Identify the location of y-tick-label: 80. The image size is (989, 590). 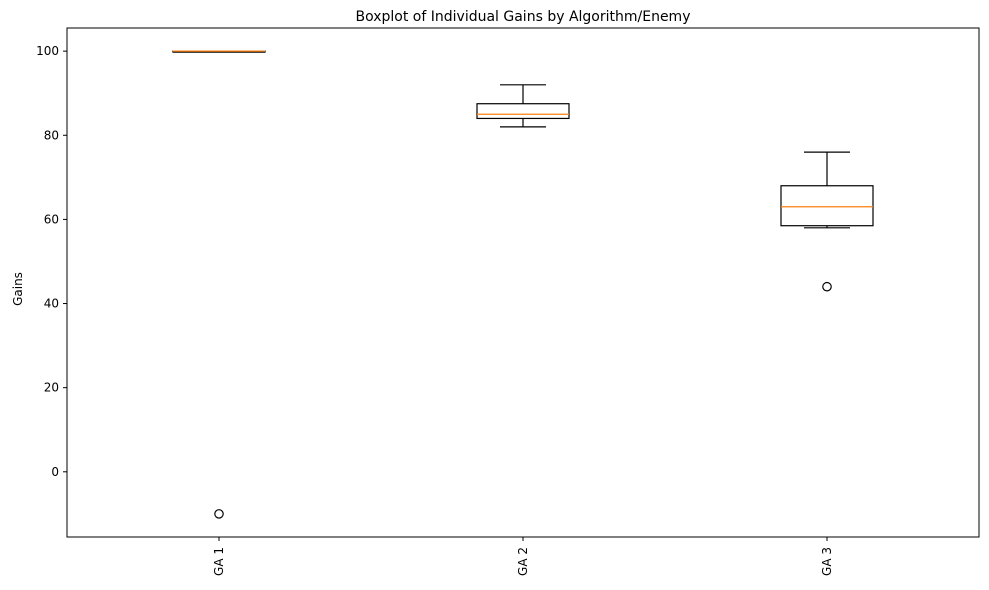
(51, 135).